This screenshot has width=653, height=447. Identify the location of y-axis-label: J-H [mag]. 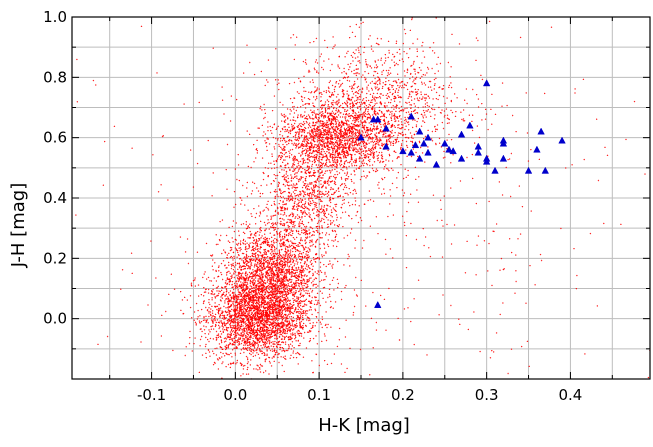
(18, 225).